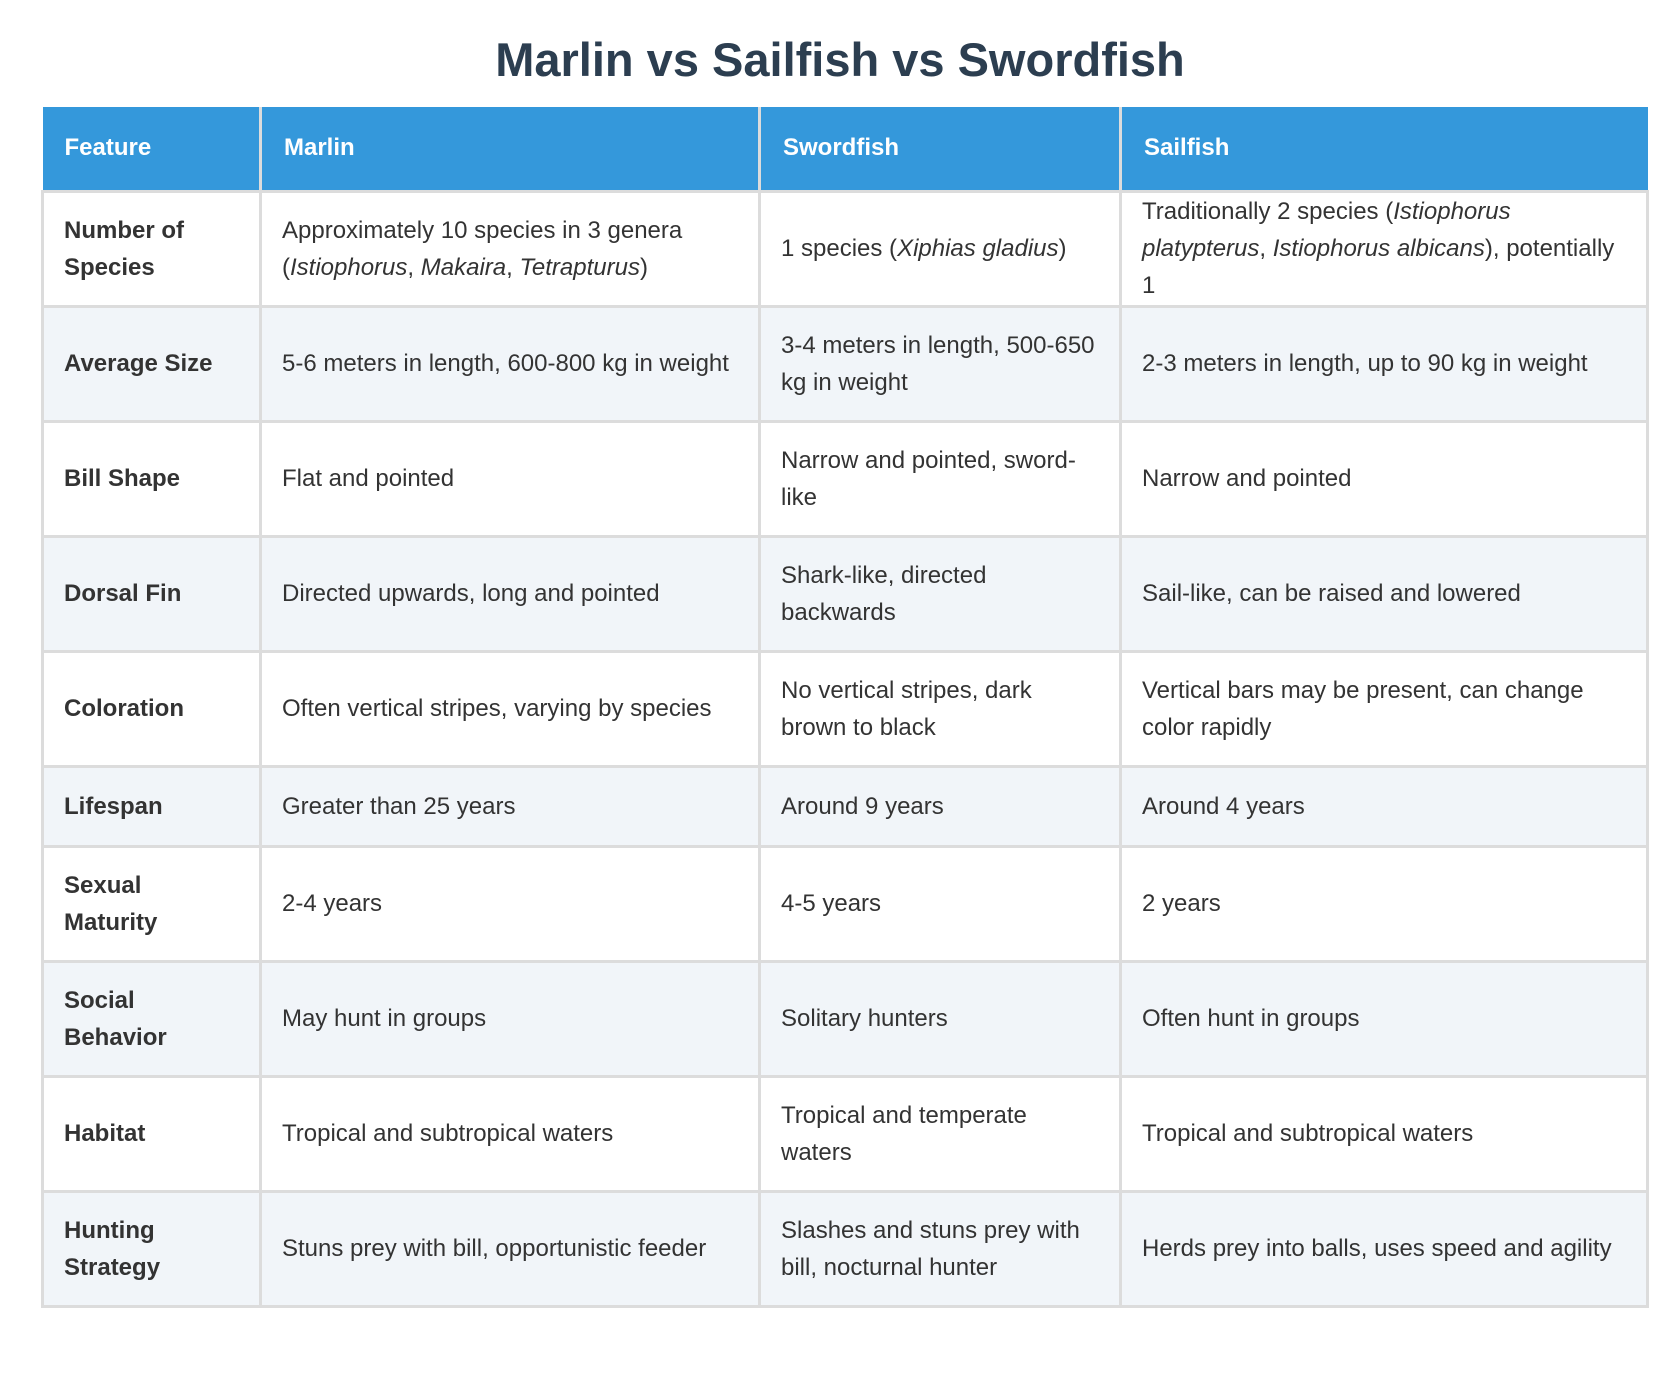 The image size is (1680, 1382). What do you see at coordinates (349, 267) in the screenshot?
I see `genus-name: Istiophorus` at bounding box center [349, 267].